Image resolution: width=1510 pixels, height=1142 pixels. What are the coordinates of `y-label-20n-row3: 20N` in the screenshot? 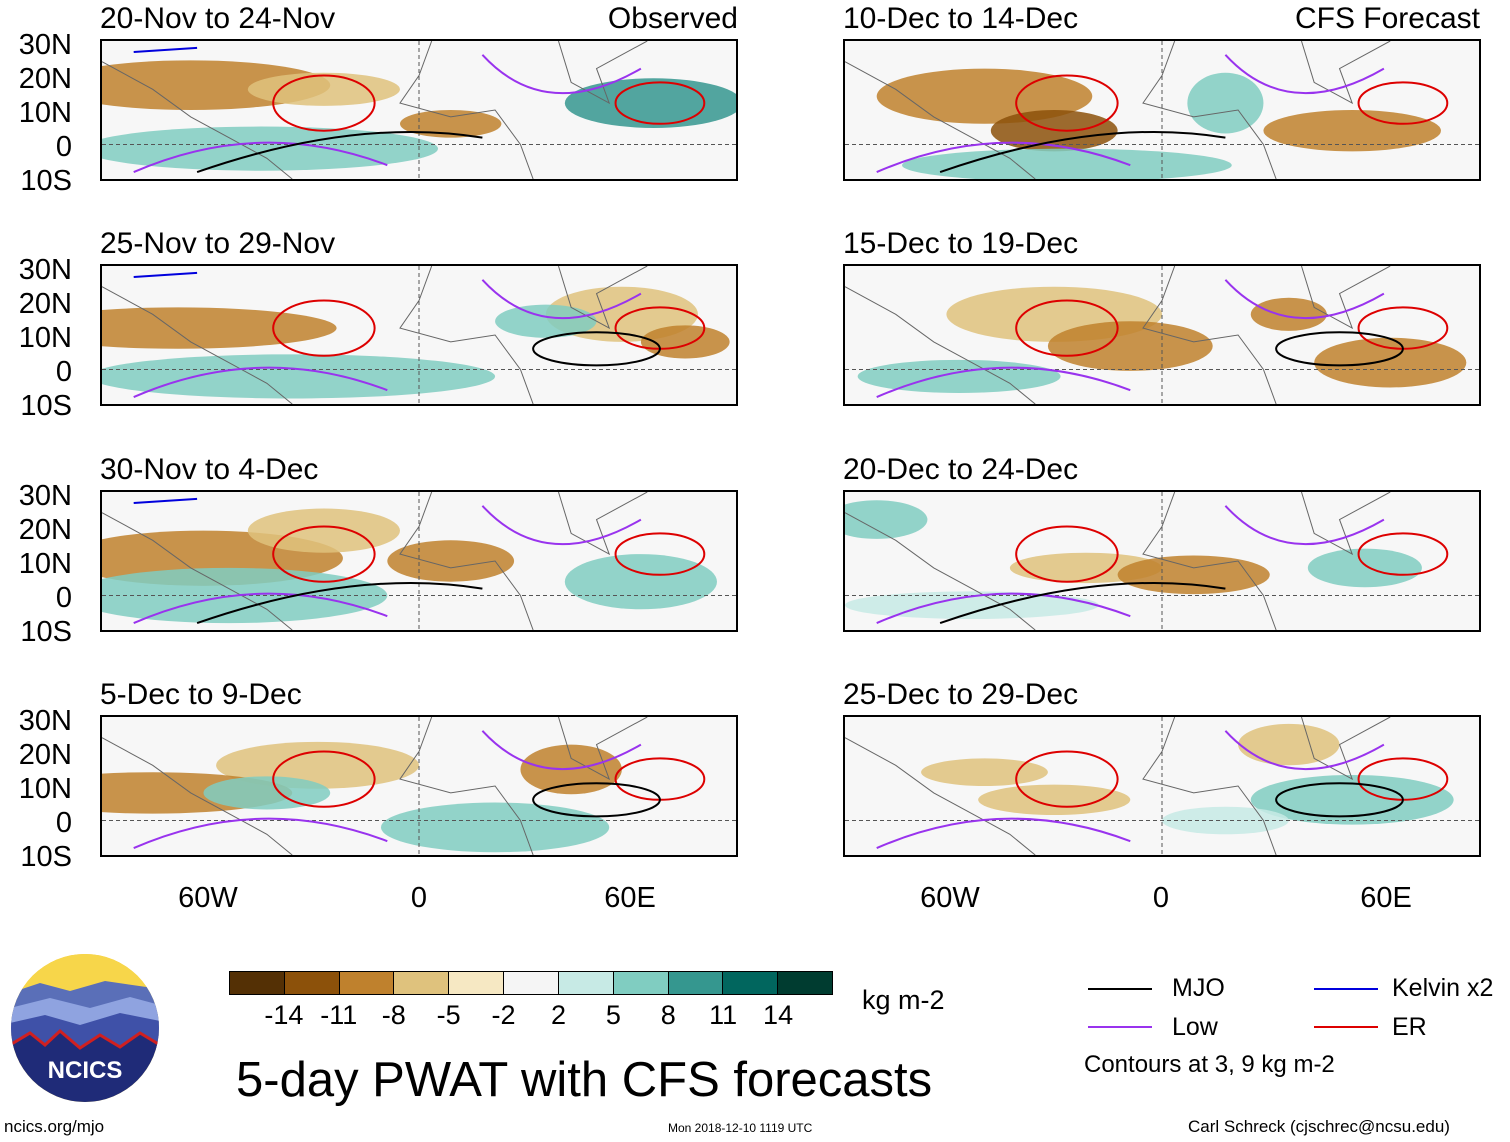 It's located at (45, 530).